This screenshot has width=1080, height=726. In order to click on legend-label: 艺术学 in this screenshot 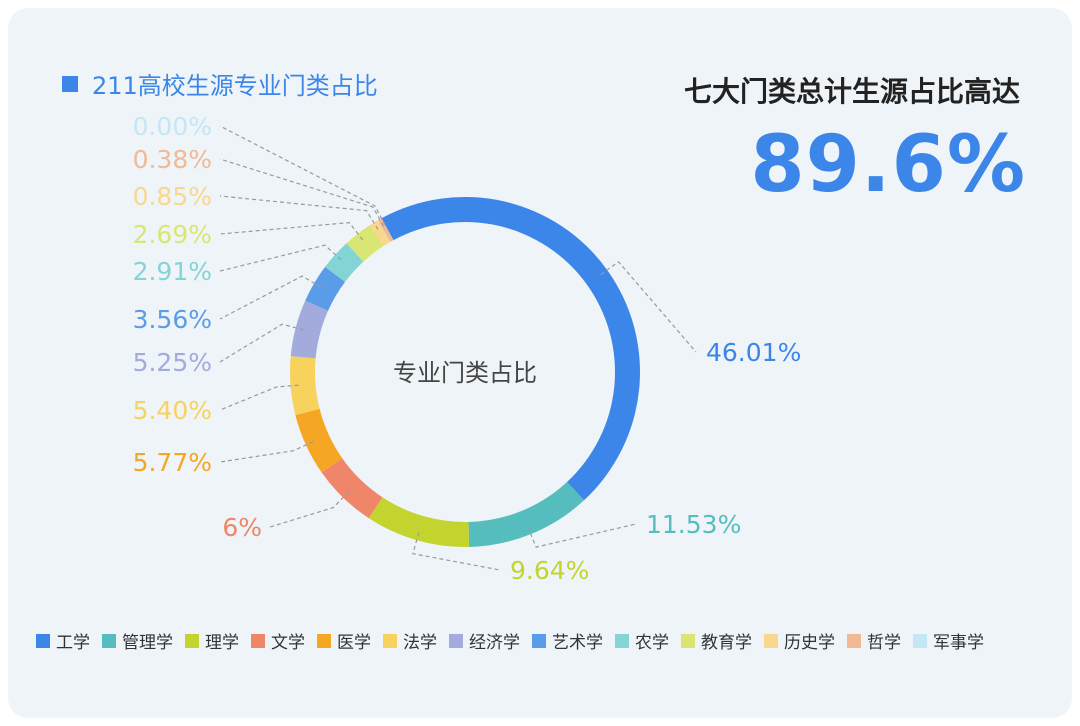, I will do `click(577, 643)`.